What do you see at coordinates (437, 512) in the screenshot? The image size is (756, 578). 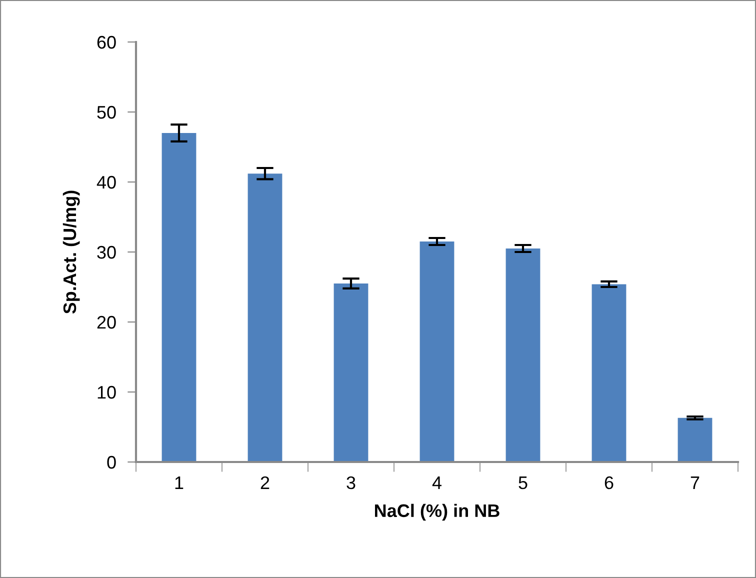 I see `x-axis-title: NaCl (%) in NB` at bounding box center [437, 512].